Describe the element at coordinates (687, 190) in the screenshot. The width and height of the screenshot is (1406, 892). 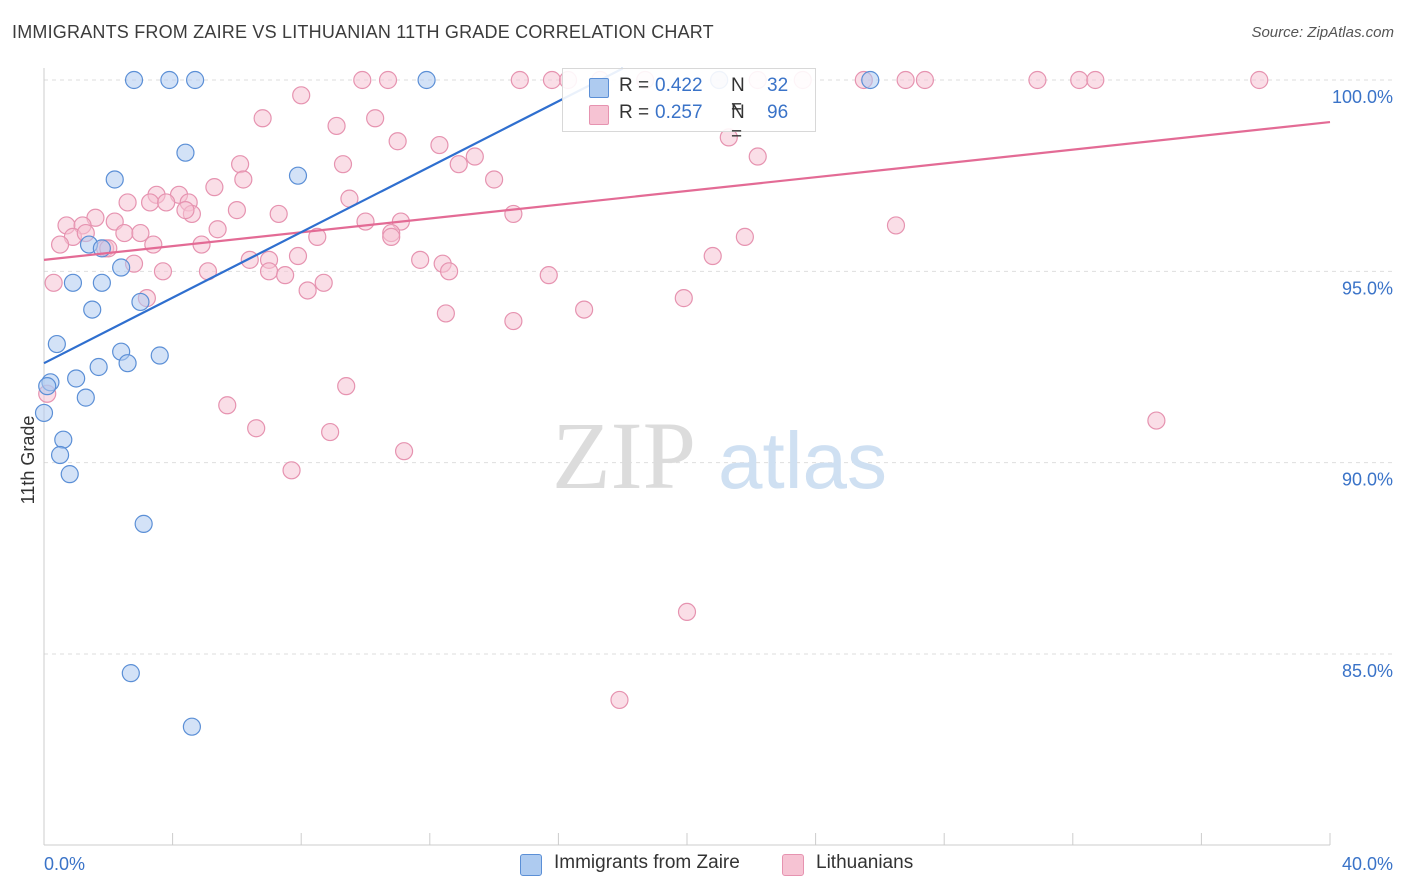
I see `trendline-lithuanians` at that location.